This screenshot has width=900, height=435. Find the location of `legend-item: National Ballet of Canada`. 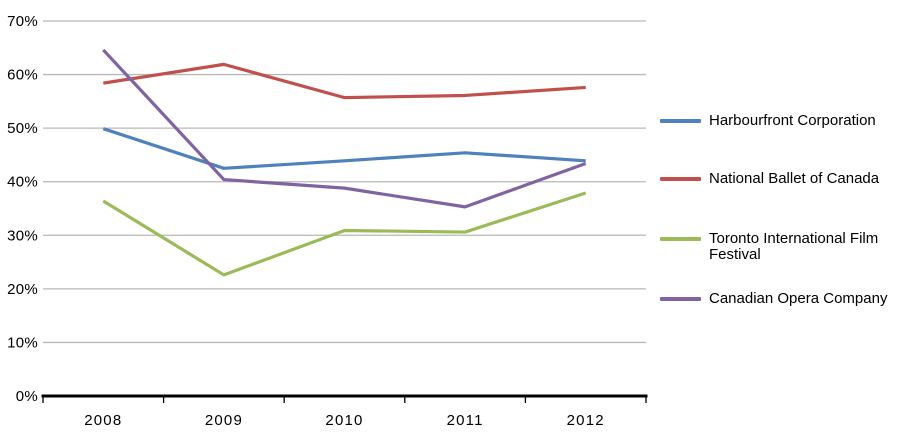

legend-item: National Ballet of Canada is located at coordinates (778, 179).